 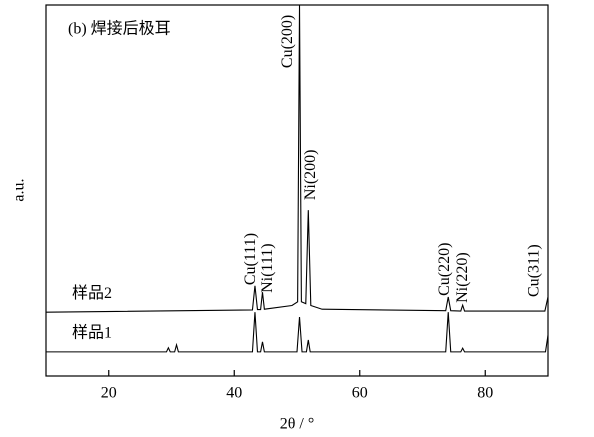 I want to click on x-tick-label: 60, so click(x=360, y=393).